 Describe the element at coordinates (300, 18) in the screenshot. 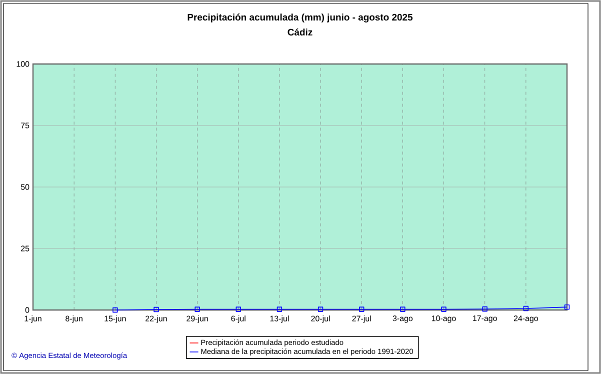

I see `chart-title: Precipitación acumulada (mm) junio - agosto 2025` at that location.